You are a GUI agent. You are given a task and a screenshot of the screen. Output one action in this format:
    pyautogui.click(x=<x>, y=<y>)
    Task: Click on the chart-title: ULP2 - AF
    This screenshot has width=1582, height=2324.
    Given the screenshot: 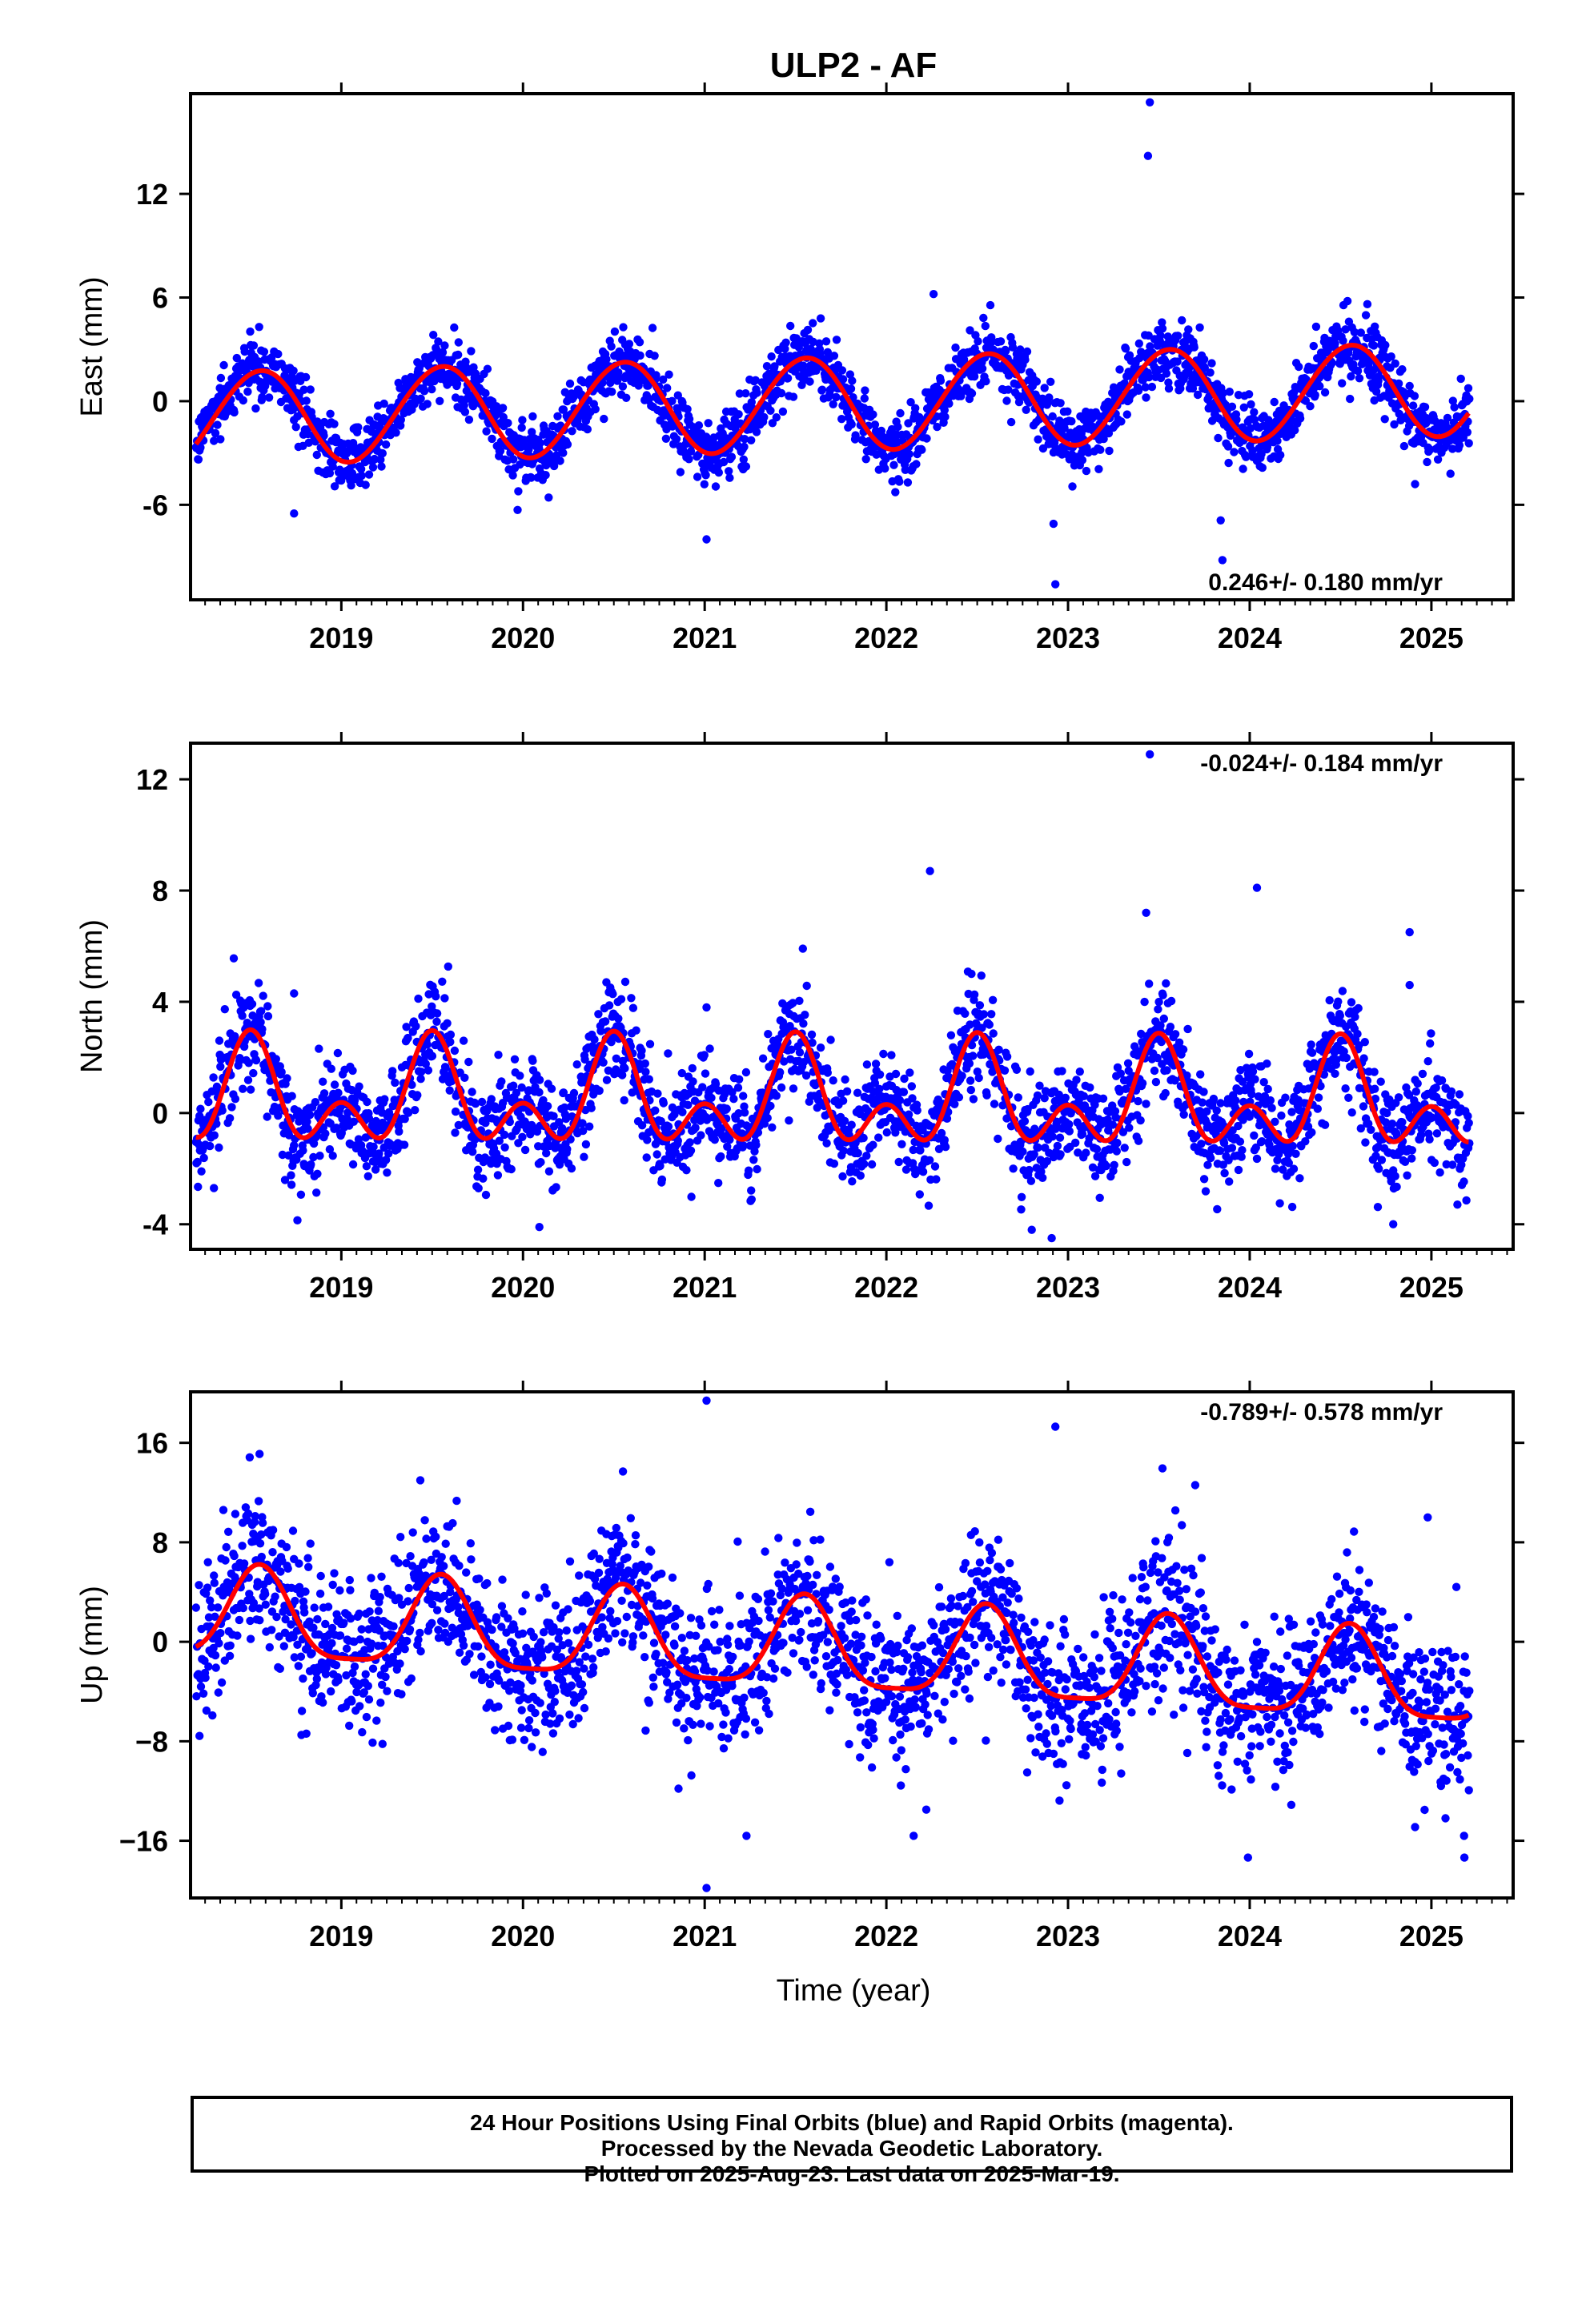 What is the action you would take?
    pyautogui.click(x=854, y=65)
    